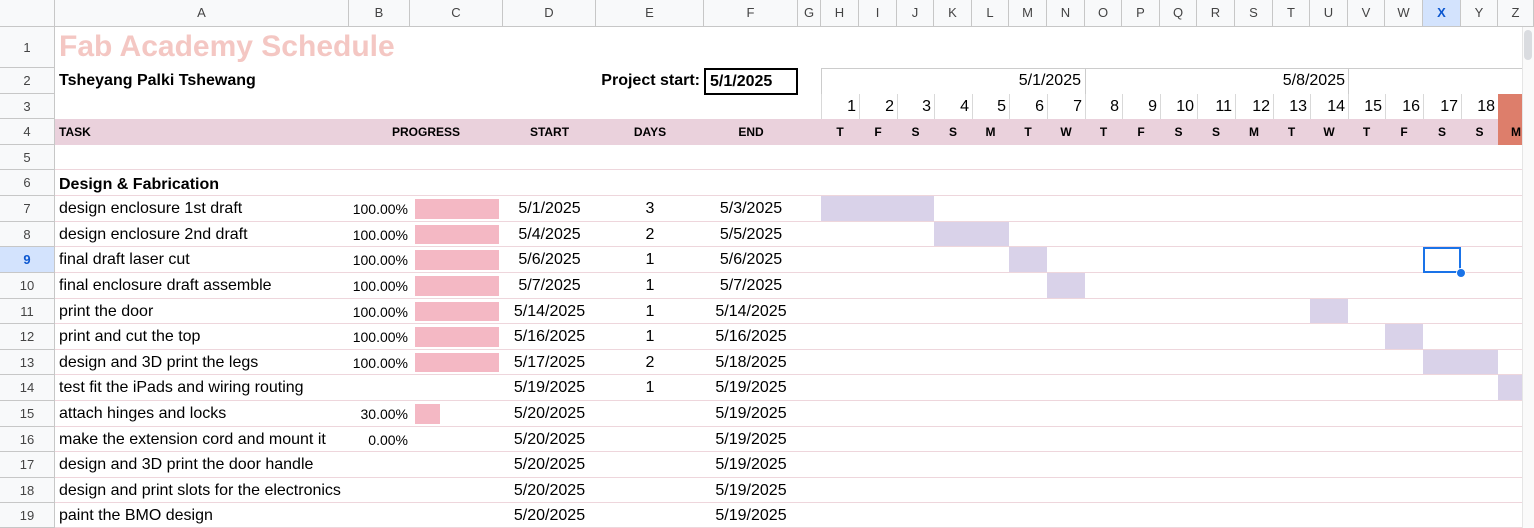  I want to click on end-date: 5/3/2025, so click(751, 208).